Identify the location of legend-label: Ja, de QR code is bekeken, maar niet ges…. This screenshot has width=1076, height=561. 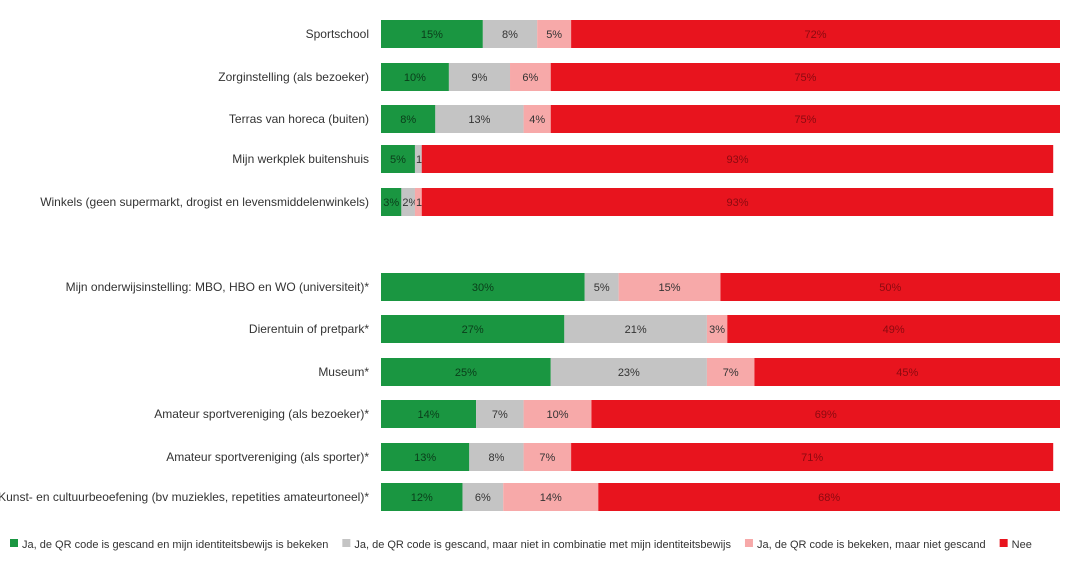
(871, 545).